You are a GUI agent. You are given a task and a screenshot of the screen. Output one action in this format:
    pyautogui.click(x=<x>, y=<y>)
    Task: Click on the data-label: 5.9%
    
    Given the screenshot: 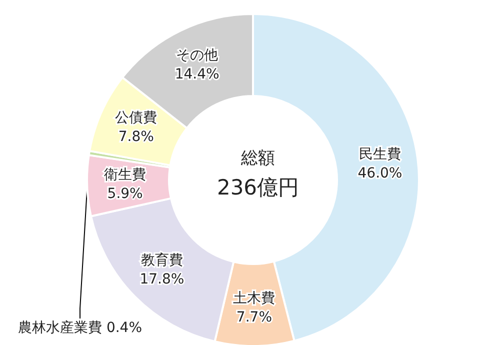 What is the action you would take?
    pyautogui.click(x=125, y=194)
    